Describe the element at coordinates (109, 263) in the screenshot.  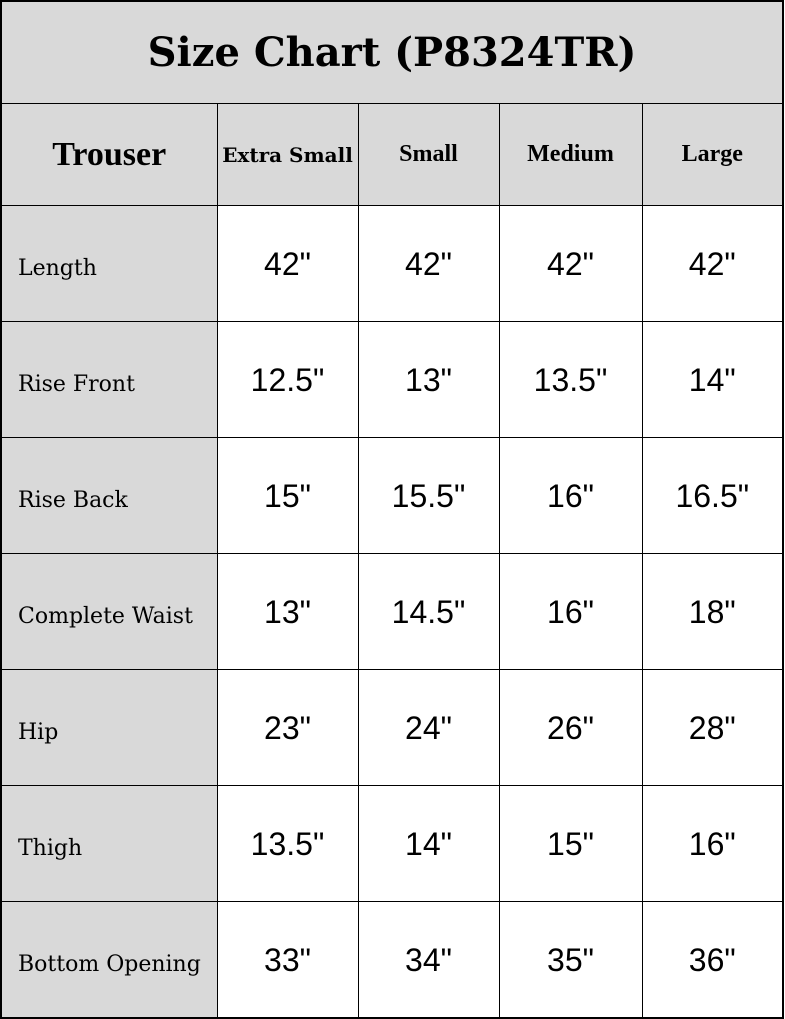
I see `row-label: Length` at that location.